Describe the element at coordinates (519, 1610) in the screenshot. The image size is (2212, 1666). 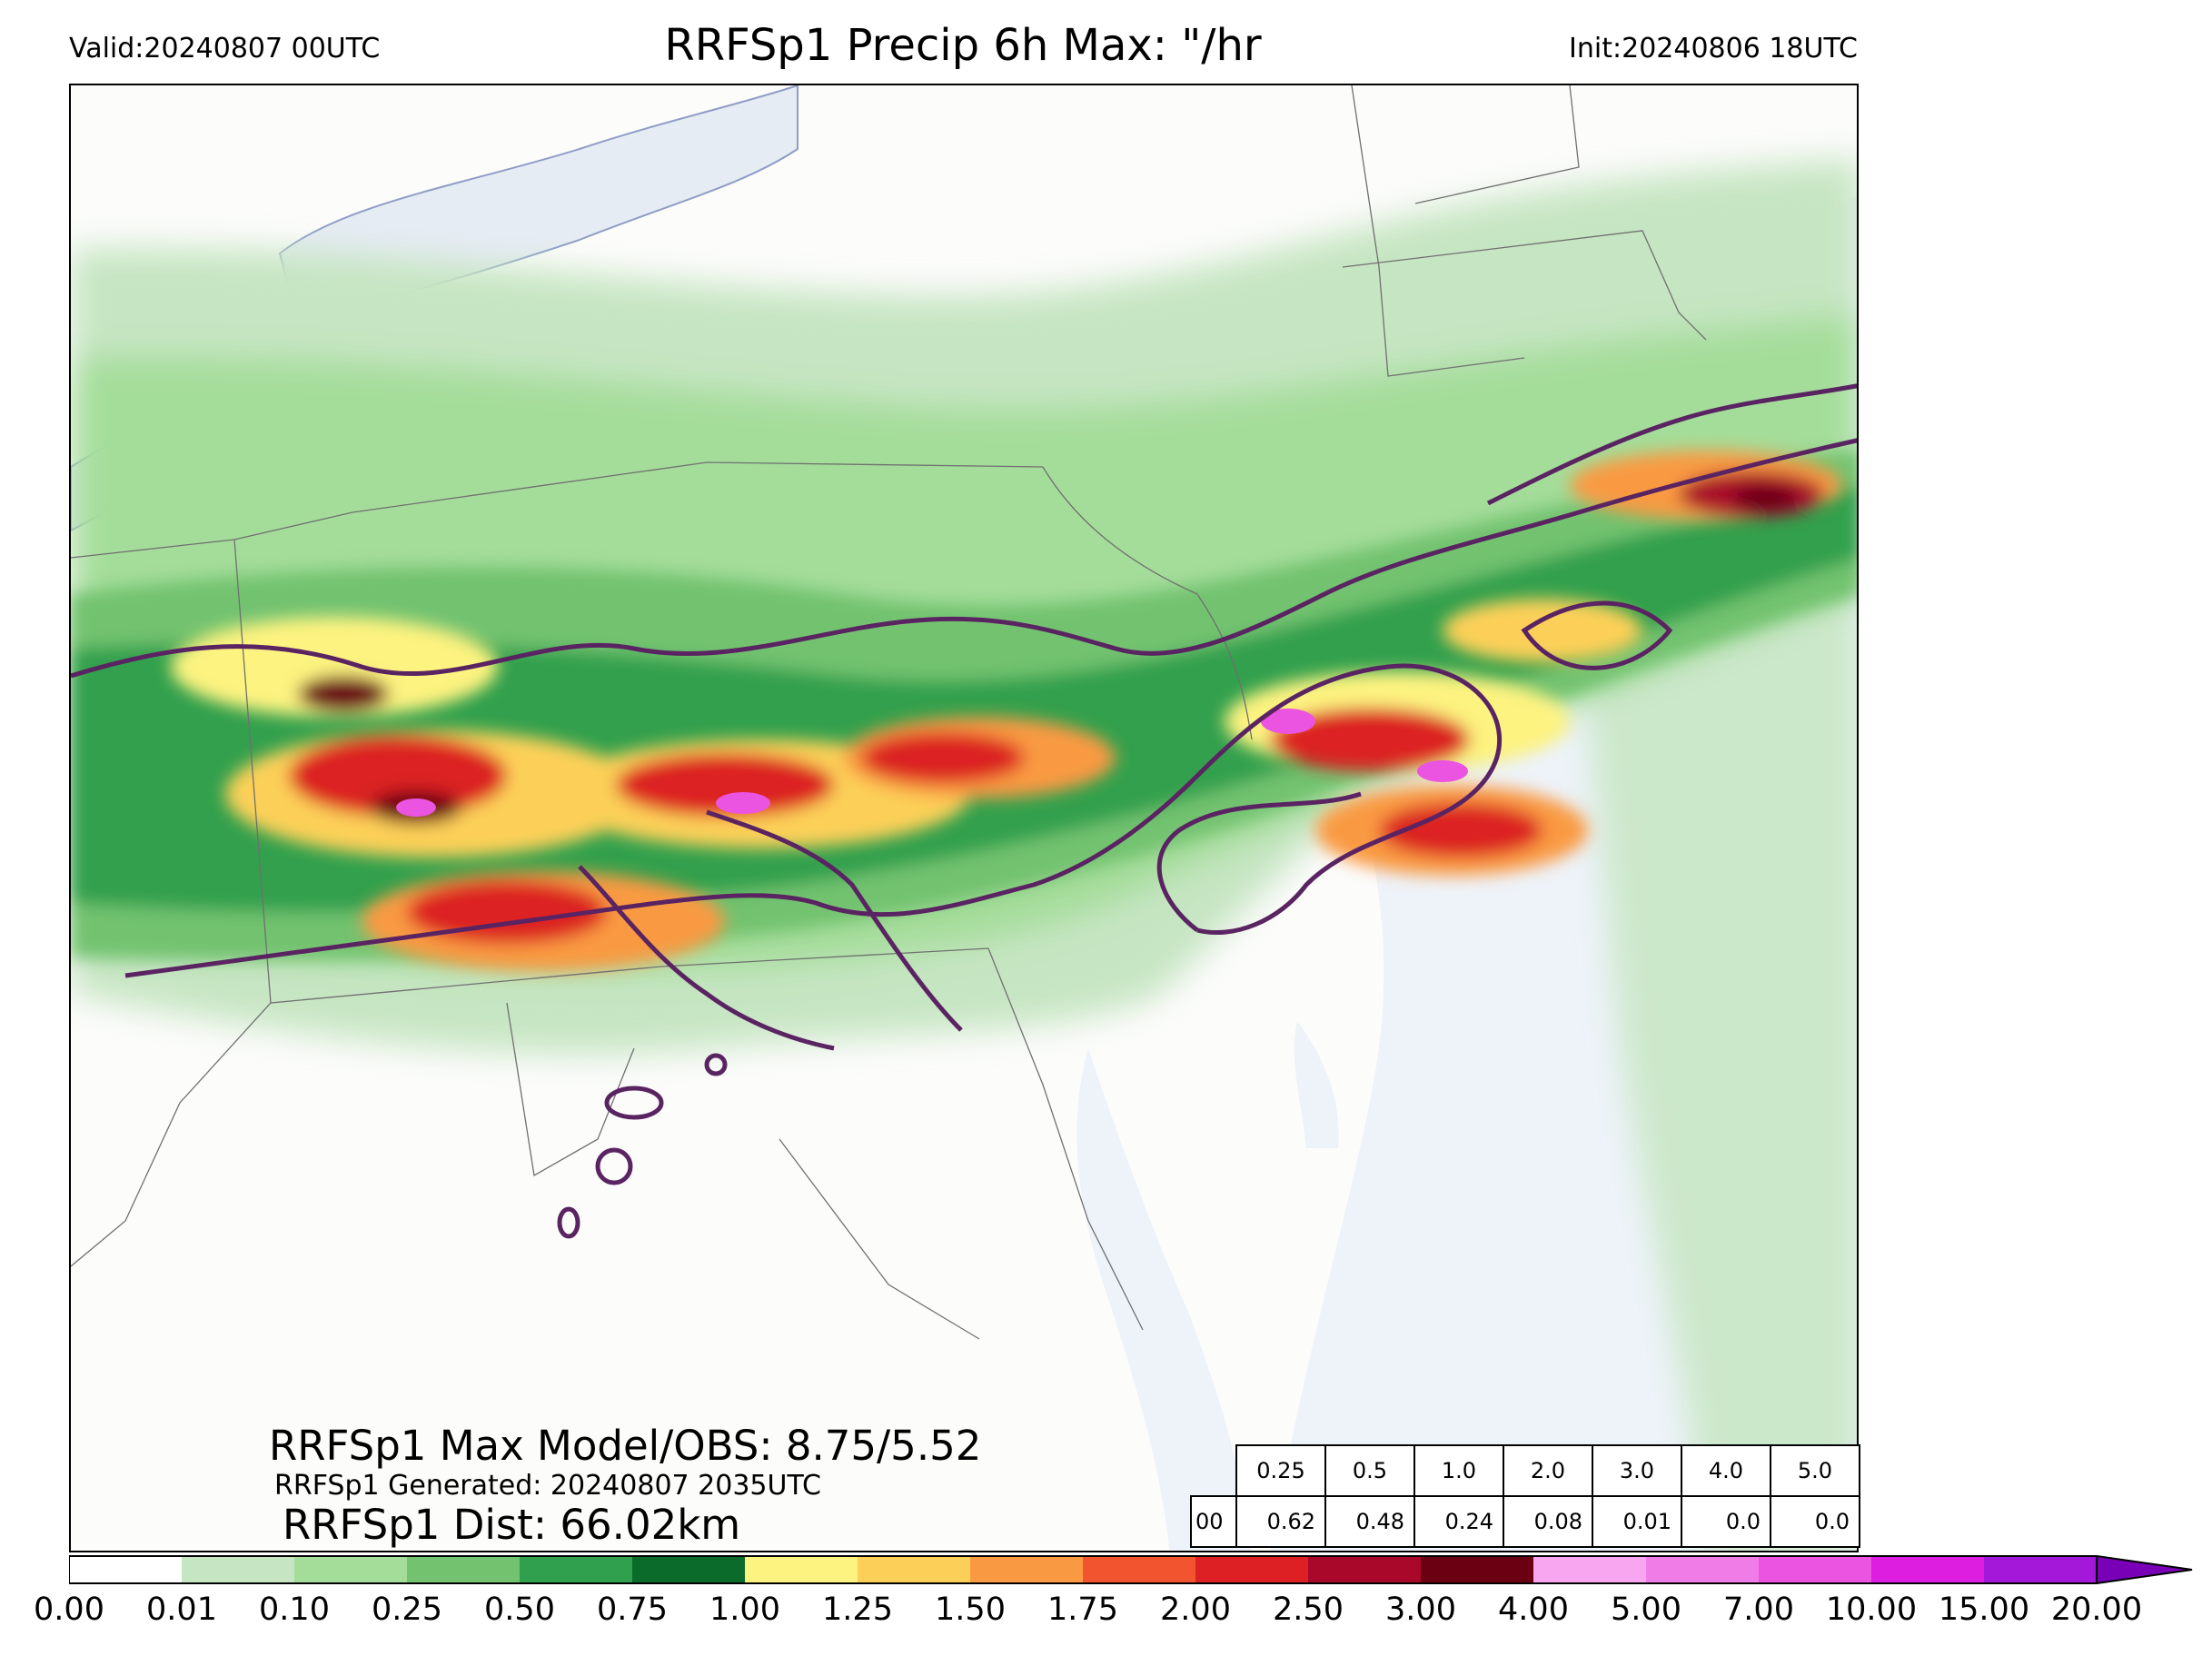
I see `colorbar-tick-label: 0.50` at that location.